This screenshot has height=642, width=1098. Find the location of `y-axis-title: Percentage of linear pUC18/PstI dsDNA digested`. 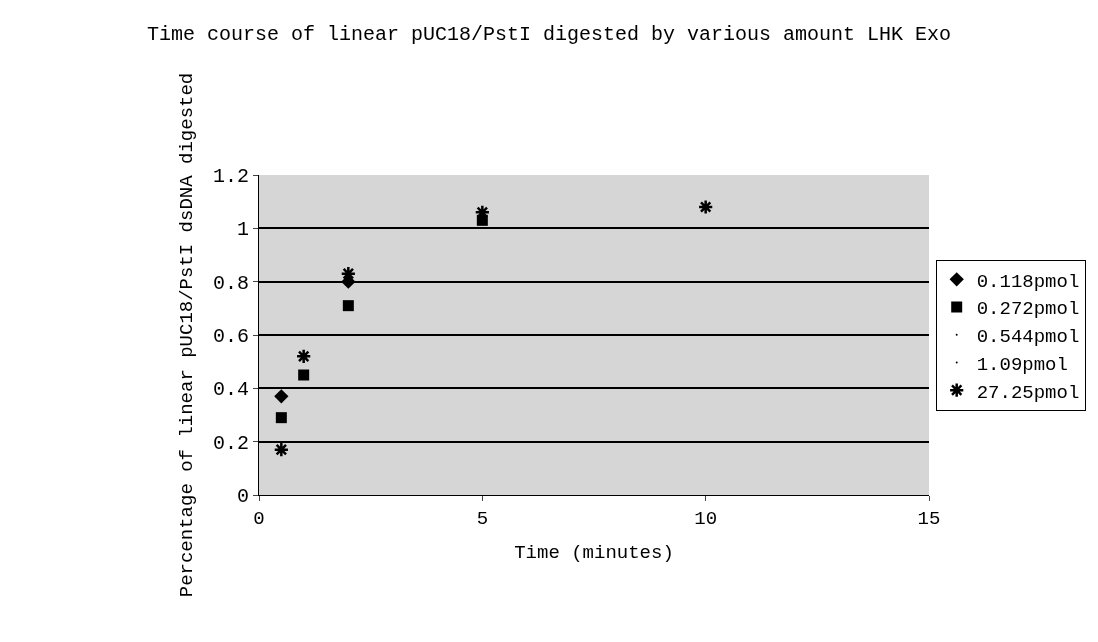

y-axis-title: Percentage of linear pUC18/PstI dsDNA digested is located at coordinates (186, 335).